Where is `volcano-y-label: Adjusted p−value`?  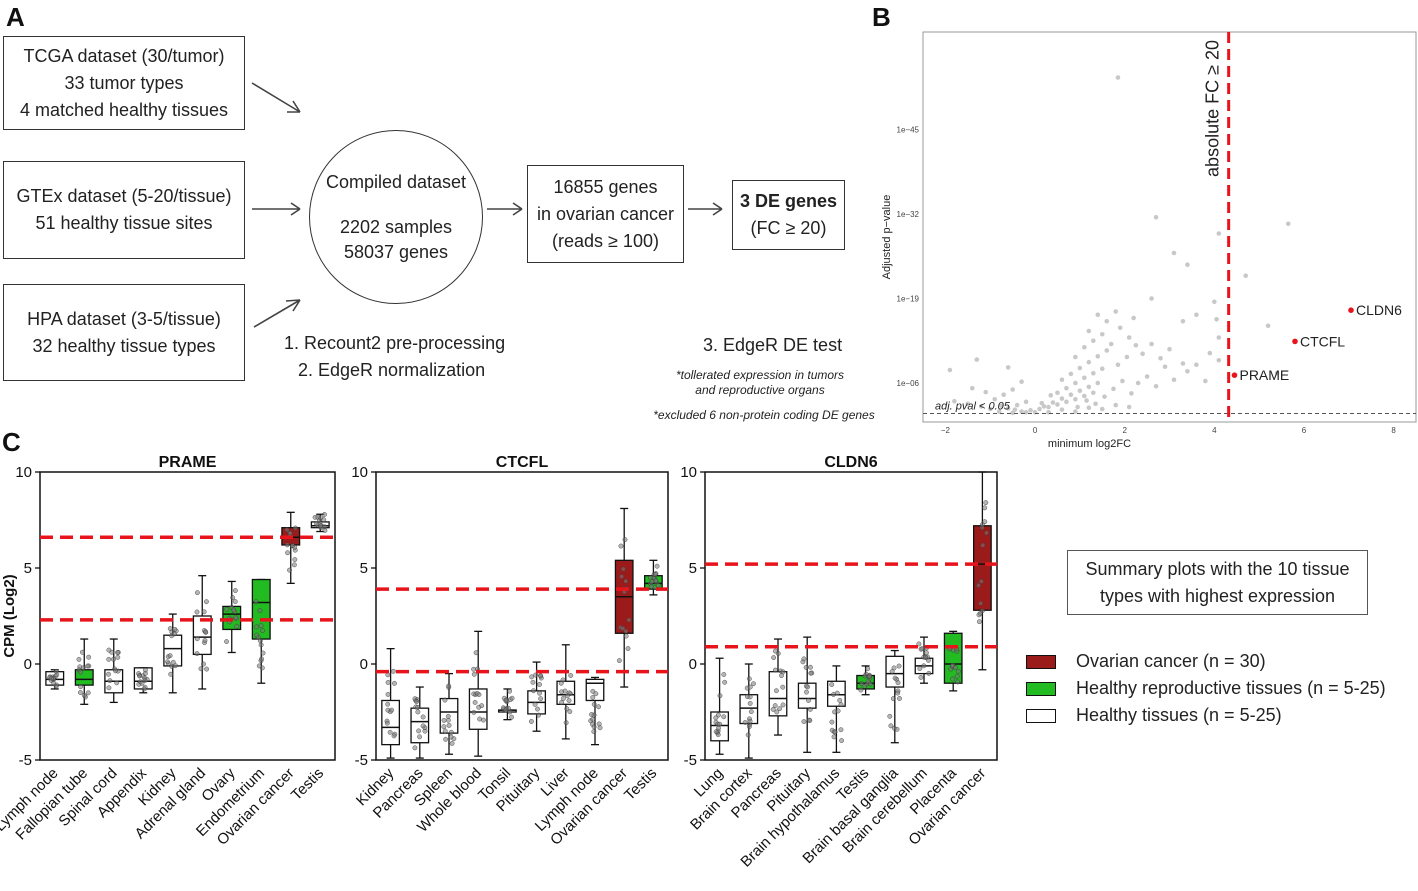 volcano-y-label: Adjusted p−value is located at coordinates (887, 237).